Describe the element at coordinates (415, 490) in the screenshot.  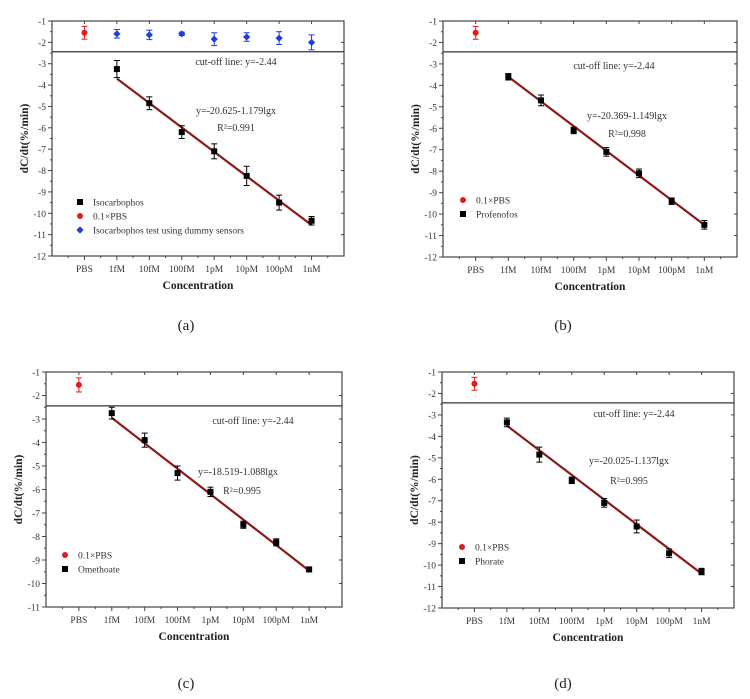
I see `y-axis-title: dC/dt(%/min)` at that location.